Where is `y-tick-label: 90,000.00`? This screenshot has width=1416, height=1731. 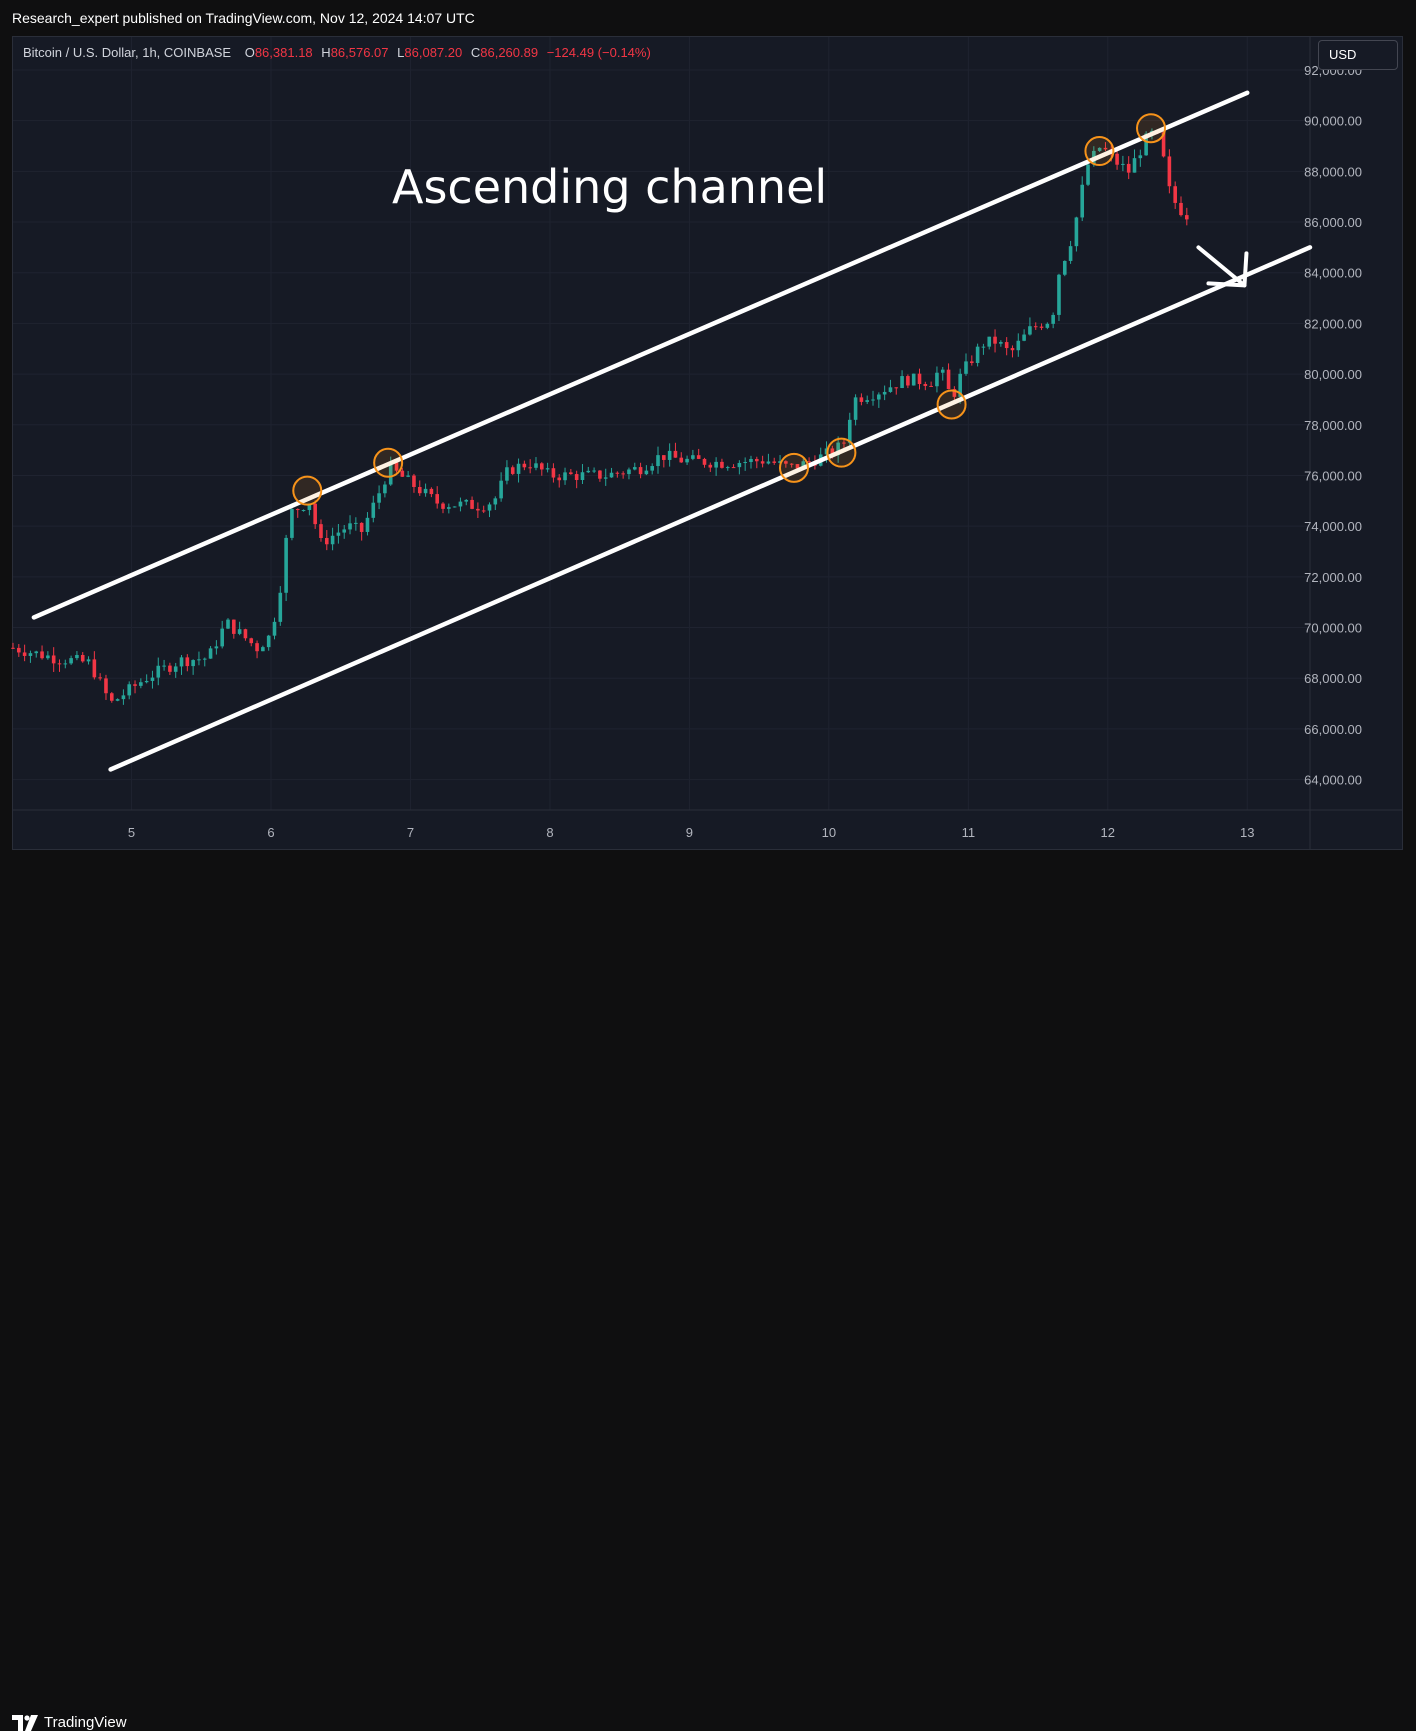 y-tick-label: 90,000.00 is located at coordinates (1333, 121).